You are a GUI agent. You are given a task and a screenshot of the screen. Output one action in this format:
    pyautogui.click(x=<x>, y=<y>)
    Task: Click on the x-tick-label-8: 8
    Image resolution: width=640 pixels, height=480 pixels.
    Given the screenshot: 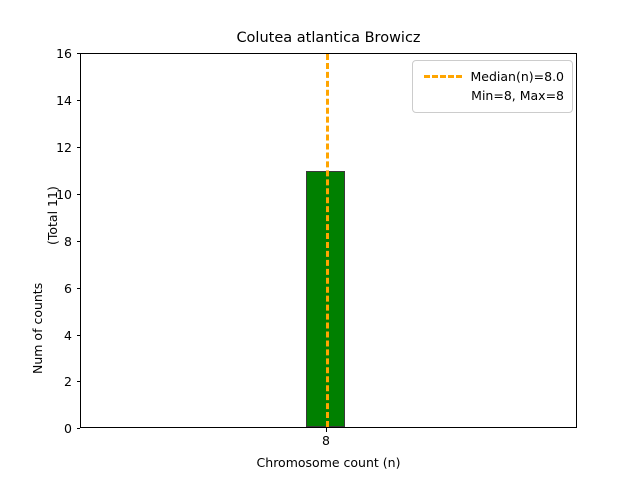 What is the action you would take?
    pyautogui.click(x=326, y=440)
    